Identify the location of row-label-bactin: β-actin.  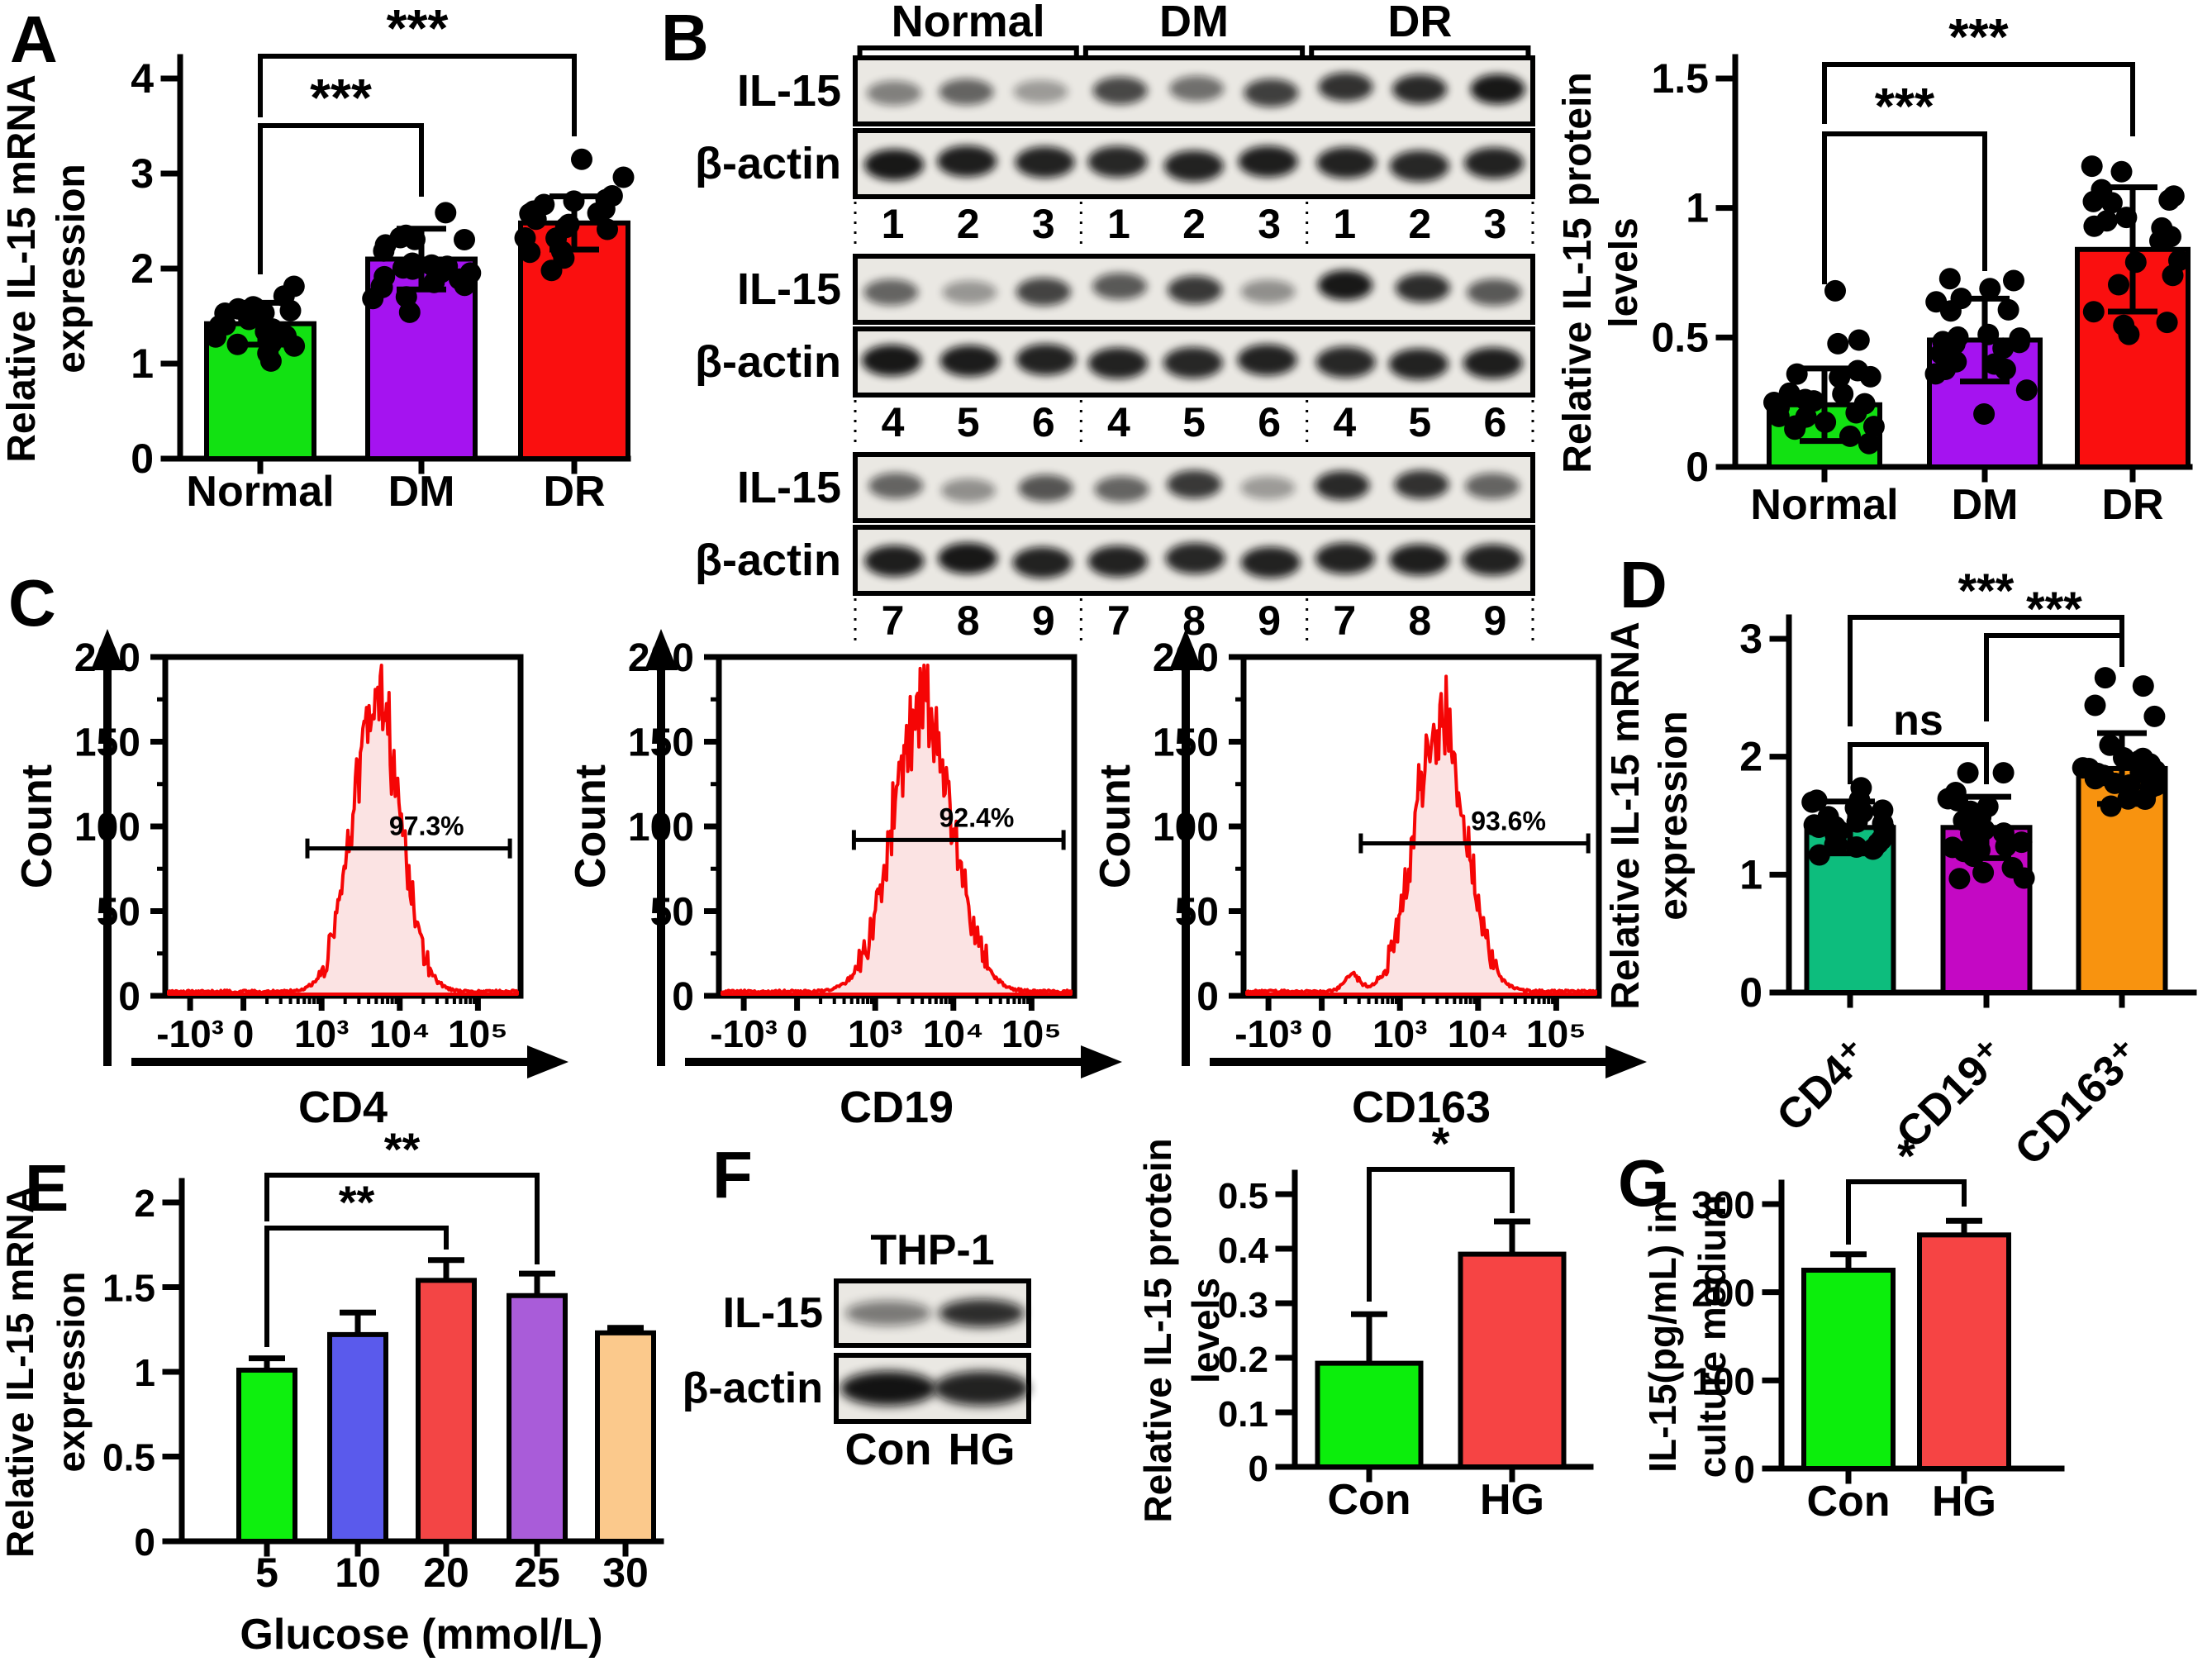
(753, 1388).